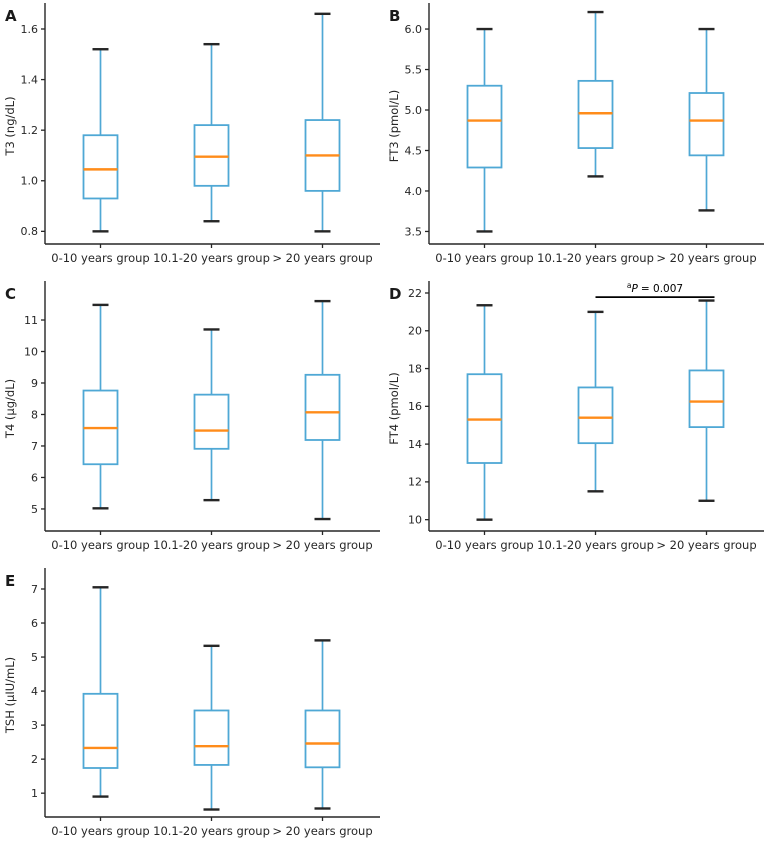 The height and width of the screenshot is (855, 768). What do you see at coordinates (415, 331) in the screenshot?
I see `y-tick-label: 20` at bounding box center [415, 331].